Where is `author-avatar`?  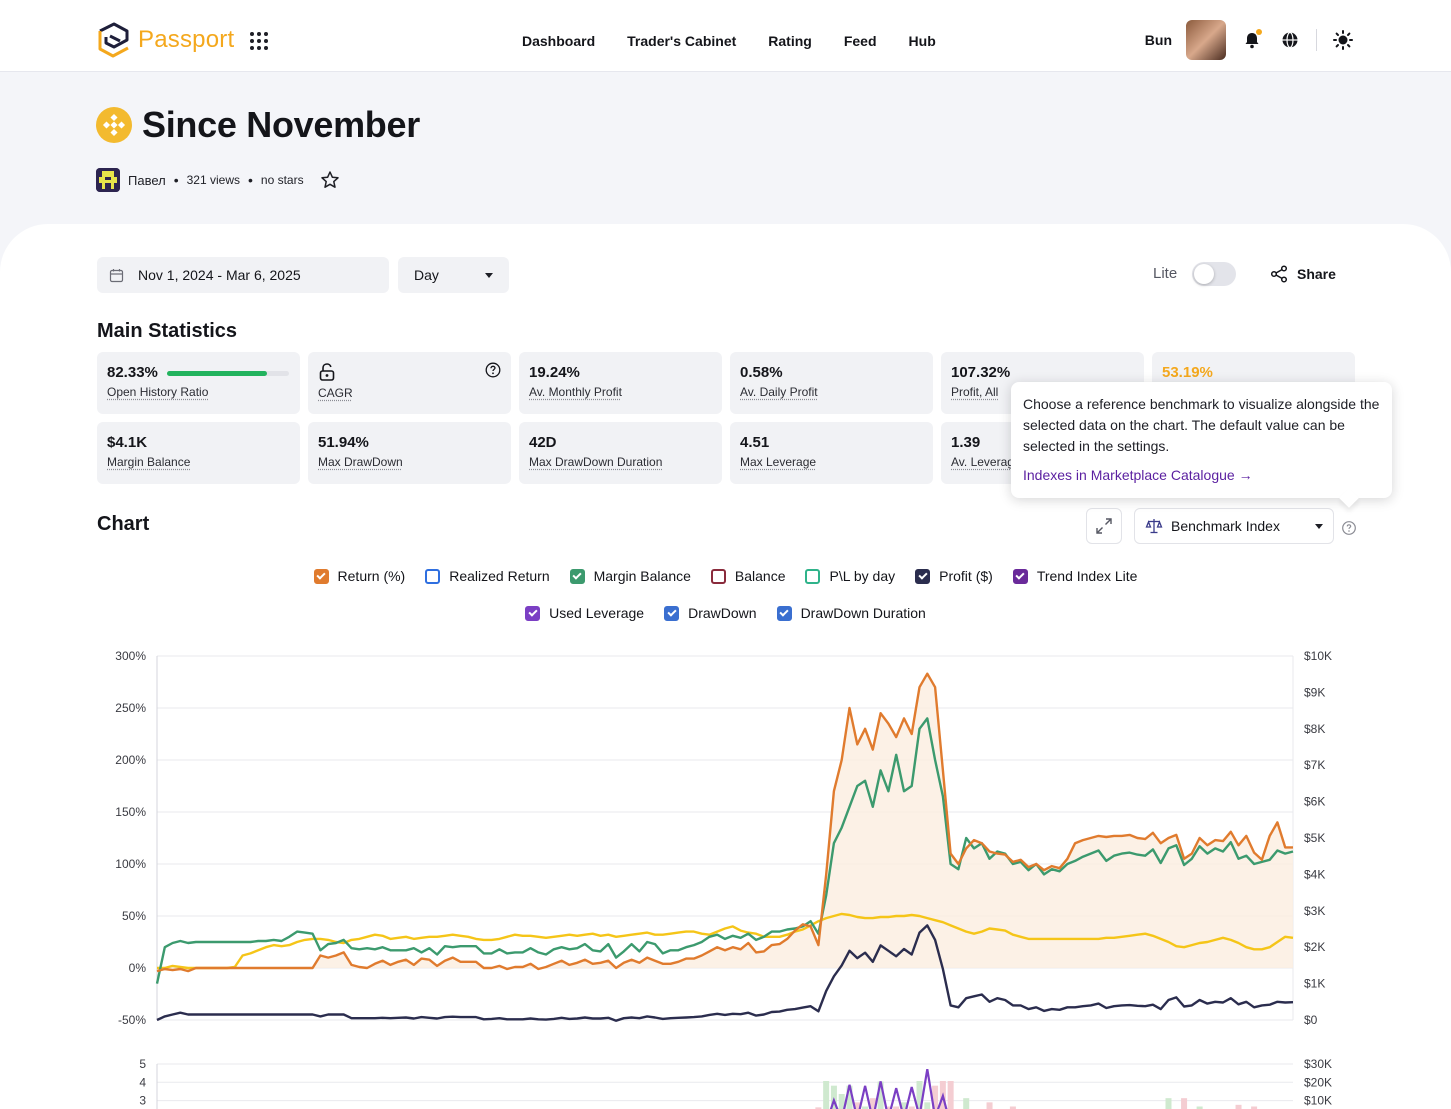
author-avatar is located at coordinates (108, 180).